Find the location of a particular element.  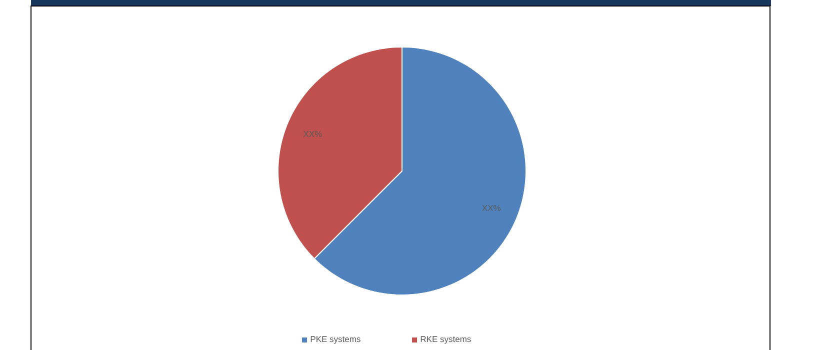

legend-label: PKE systems is located at coordinates (335, 340).